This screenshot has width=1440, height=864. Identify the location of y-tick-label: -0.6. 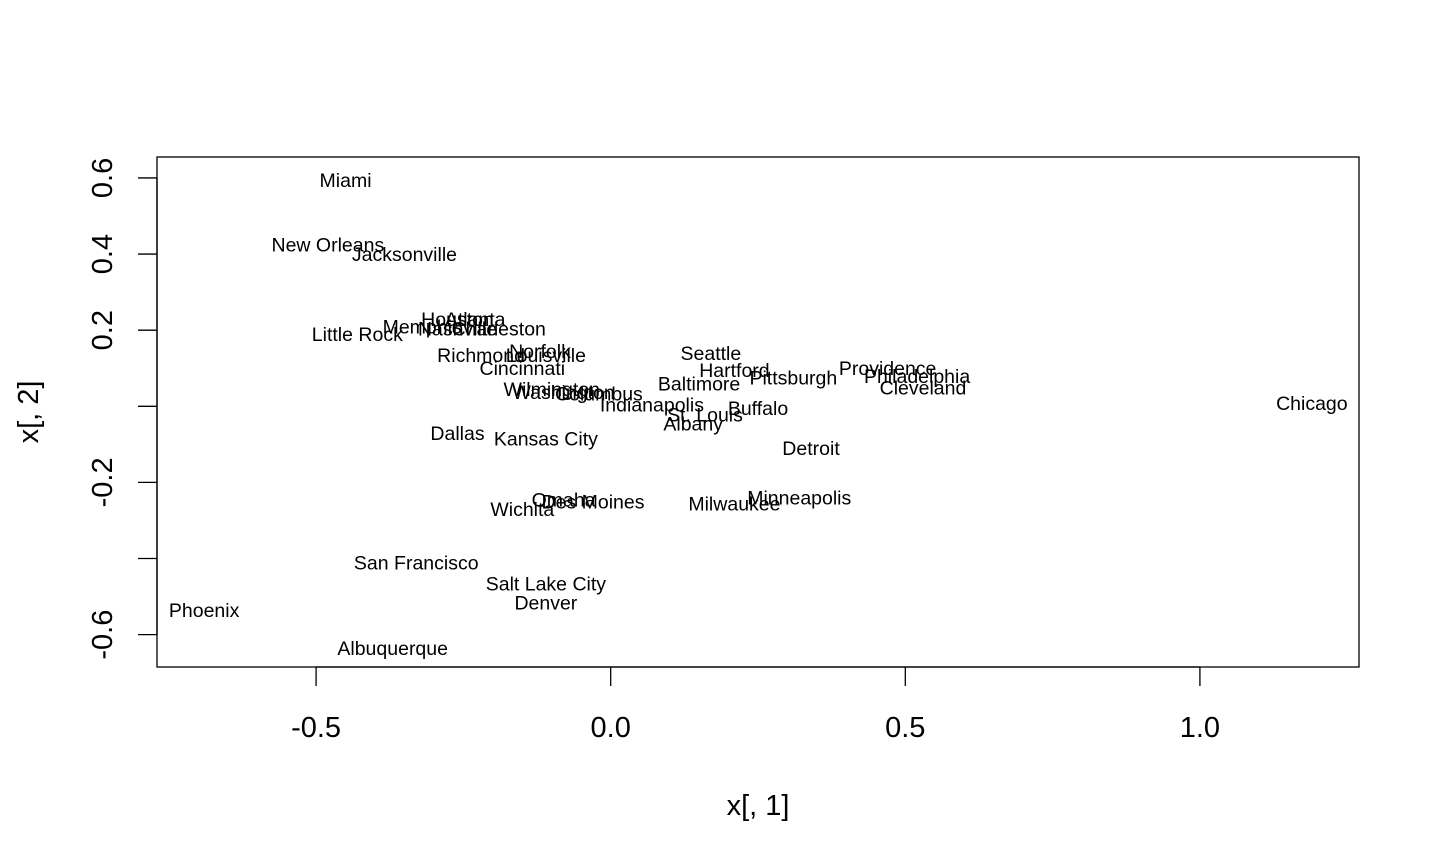
(103, 635).